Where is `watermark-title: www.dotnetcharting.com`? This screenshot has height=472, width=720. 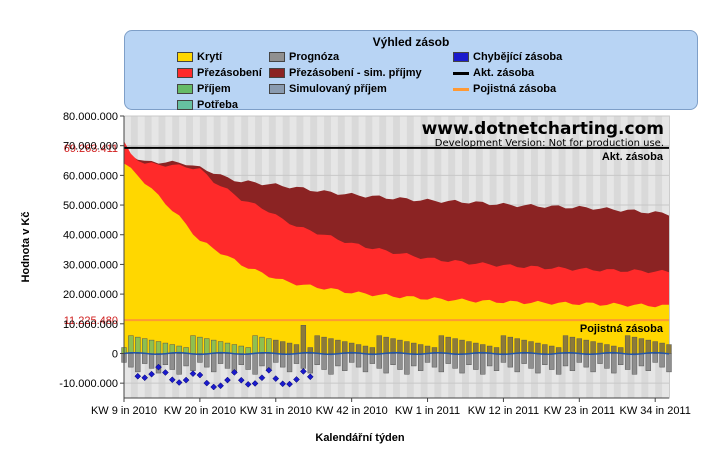
watermark-title: www.dotnetcharting.com is located at coordinates (543, 129).